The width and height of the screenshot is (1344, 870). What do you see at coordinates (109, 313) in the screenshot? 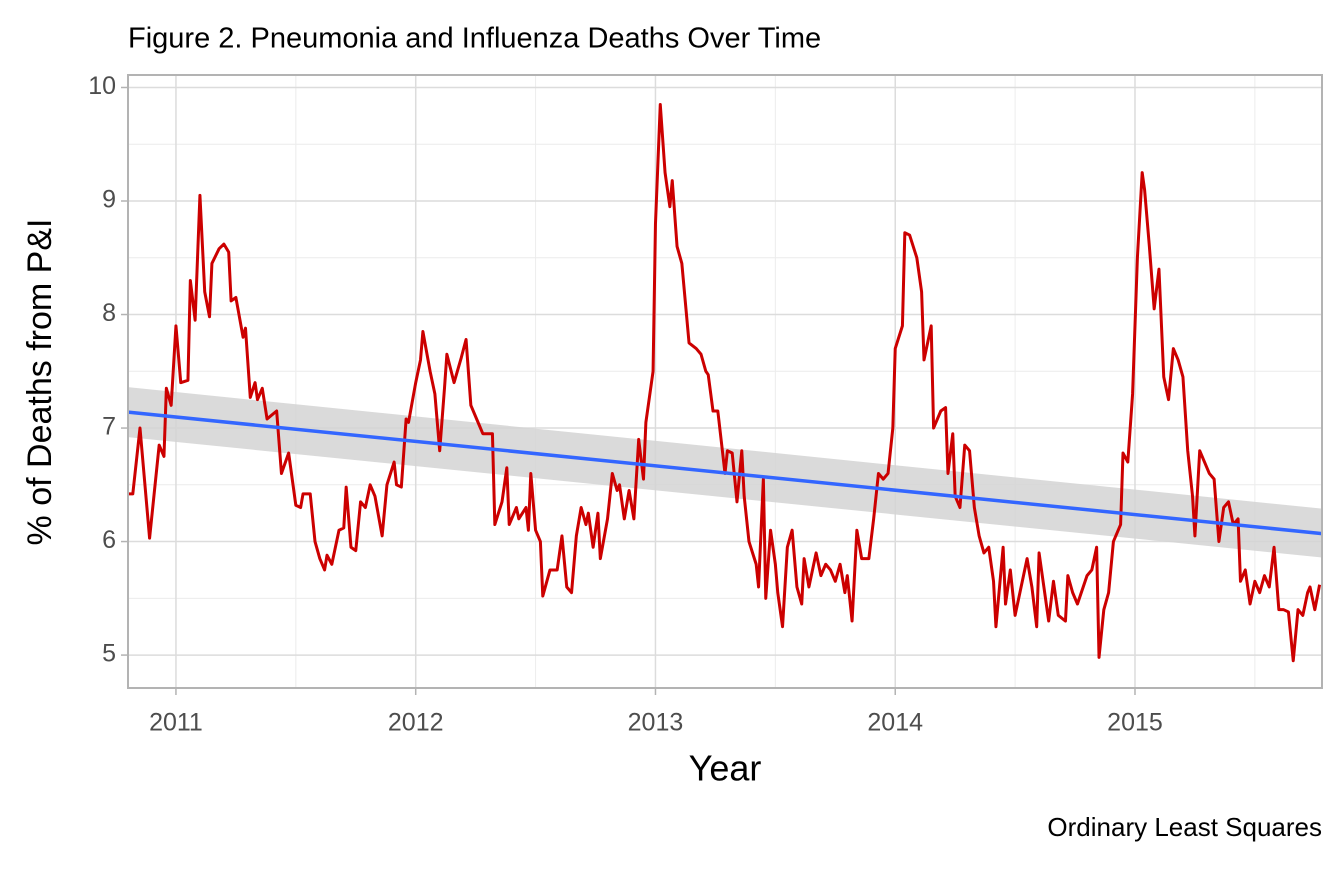
I see `y-tick-label: 8` at bounding box center [109, 313].